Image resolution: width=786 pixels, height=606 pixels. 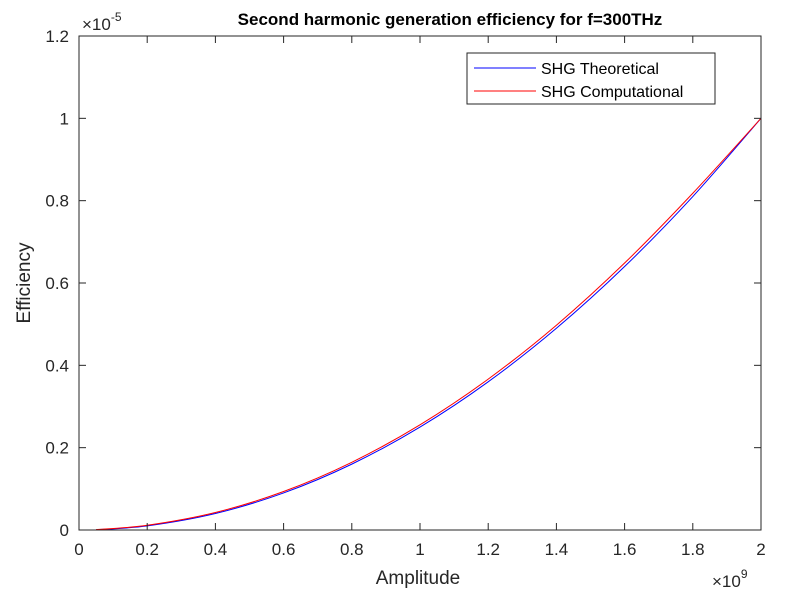 What do you see at coordinates (64, 530) in the screenshot?
I see `y-tick-label: 0` at bounding box center [64, 530].